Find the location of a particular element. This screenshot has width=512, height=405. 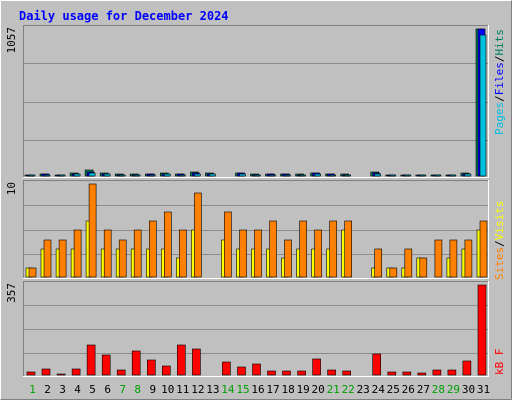

day-label-19: 19 is located at coordinates (302, 389).